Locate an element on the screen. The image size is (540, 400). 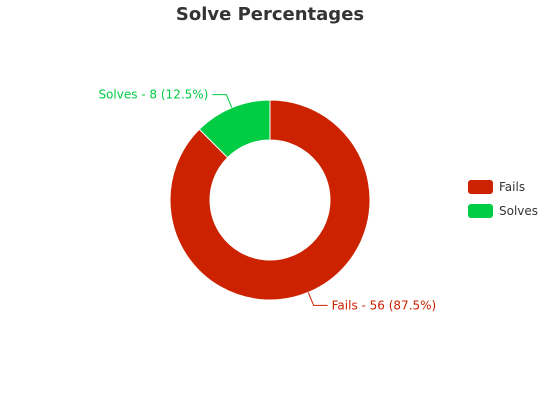
legend-swatch-solves is located at coordinates (480, 211).